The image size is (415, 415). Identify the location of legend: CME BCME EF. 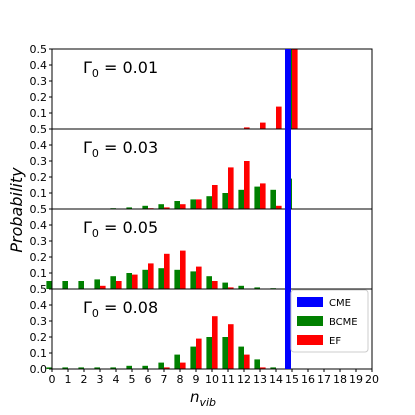
(329, 321).